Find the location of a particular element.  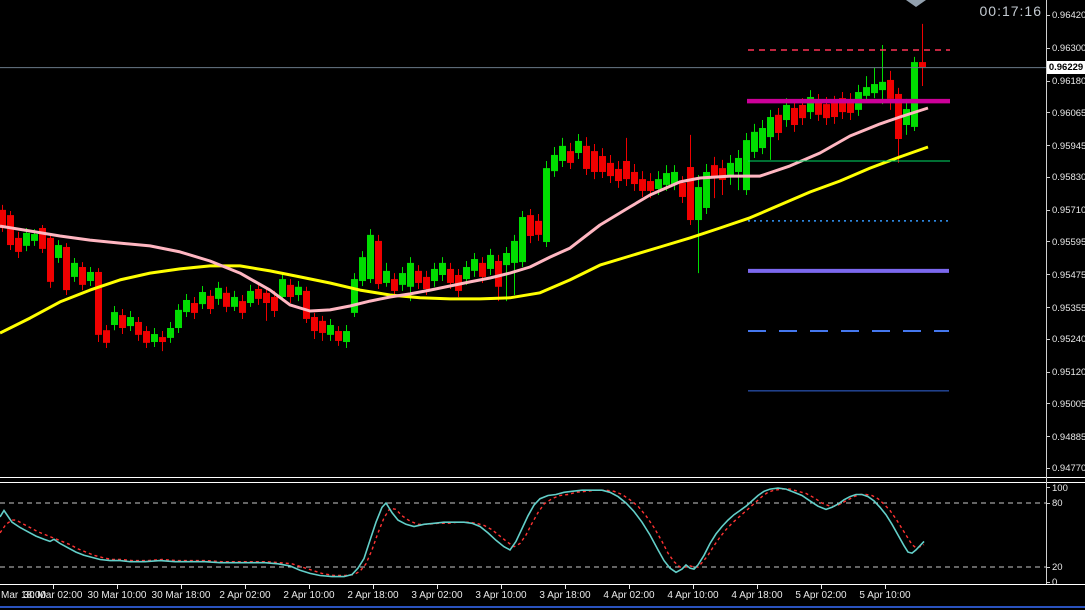

time-label: 3 Apr 02:00 is located at coordinates (437, 595).